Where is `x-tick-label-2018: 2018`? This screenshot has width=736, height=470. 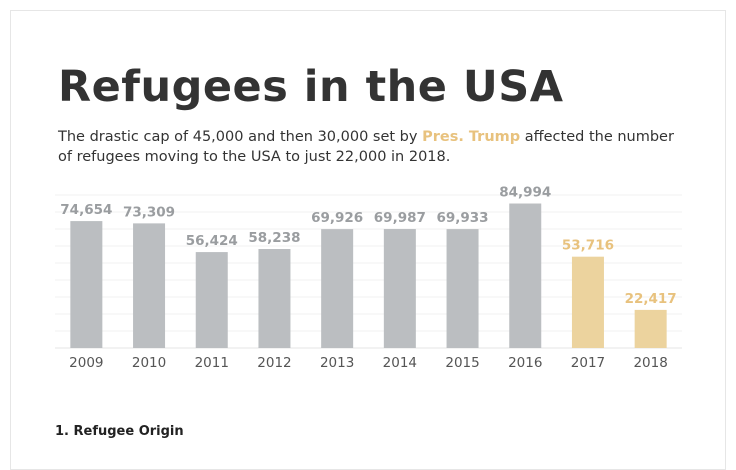
x-tick-label-2018: 2018 is located at coordinates (650, 363).